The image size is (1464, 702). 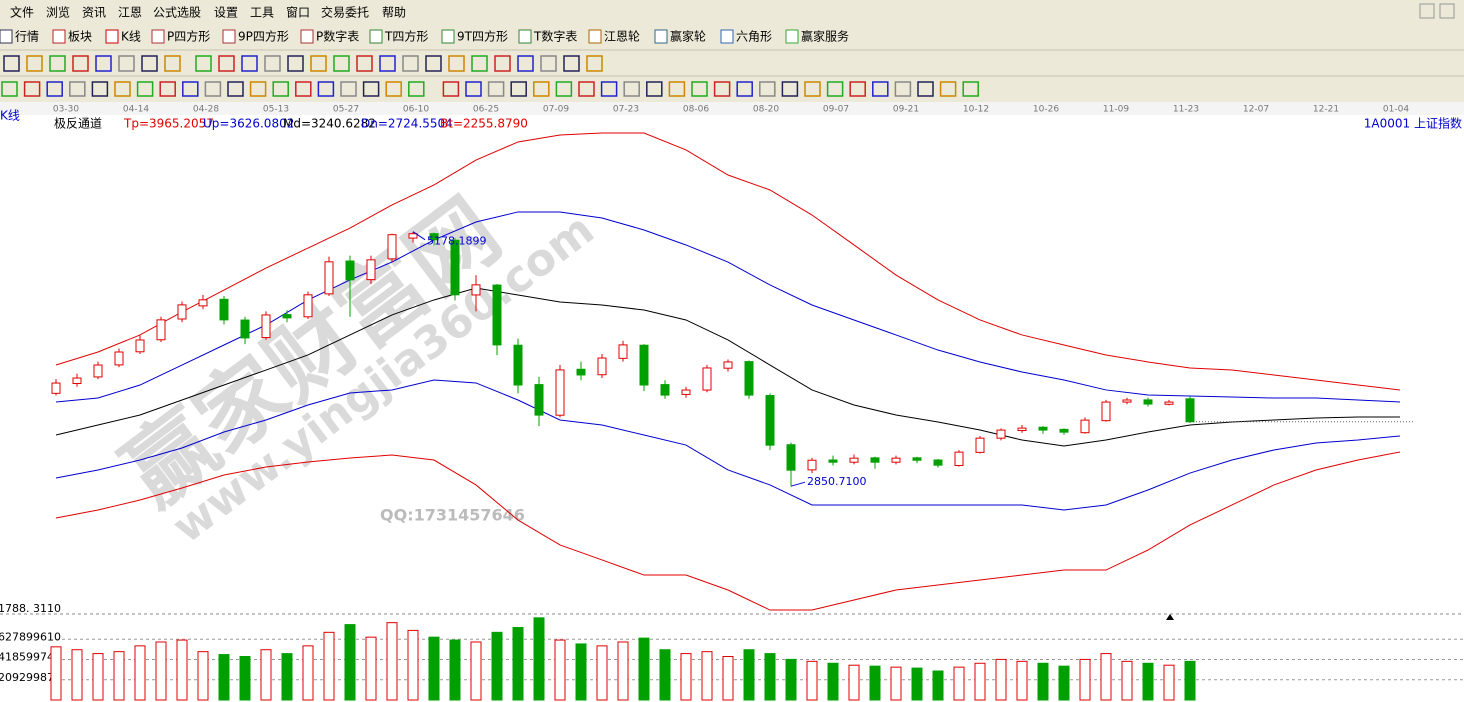 What do you see at coordinates (27, 37) in the screenshot?
I see `toolbar-button: 行情` at bounding box center [27, 37].